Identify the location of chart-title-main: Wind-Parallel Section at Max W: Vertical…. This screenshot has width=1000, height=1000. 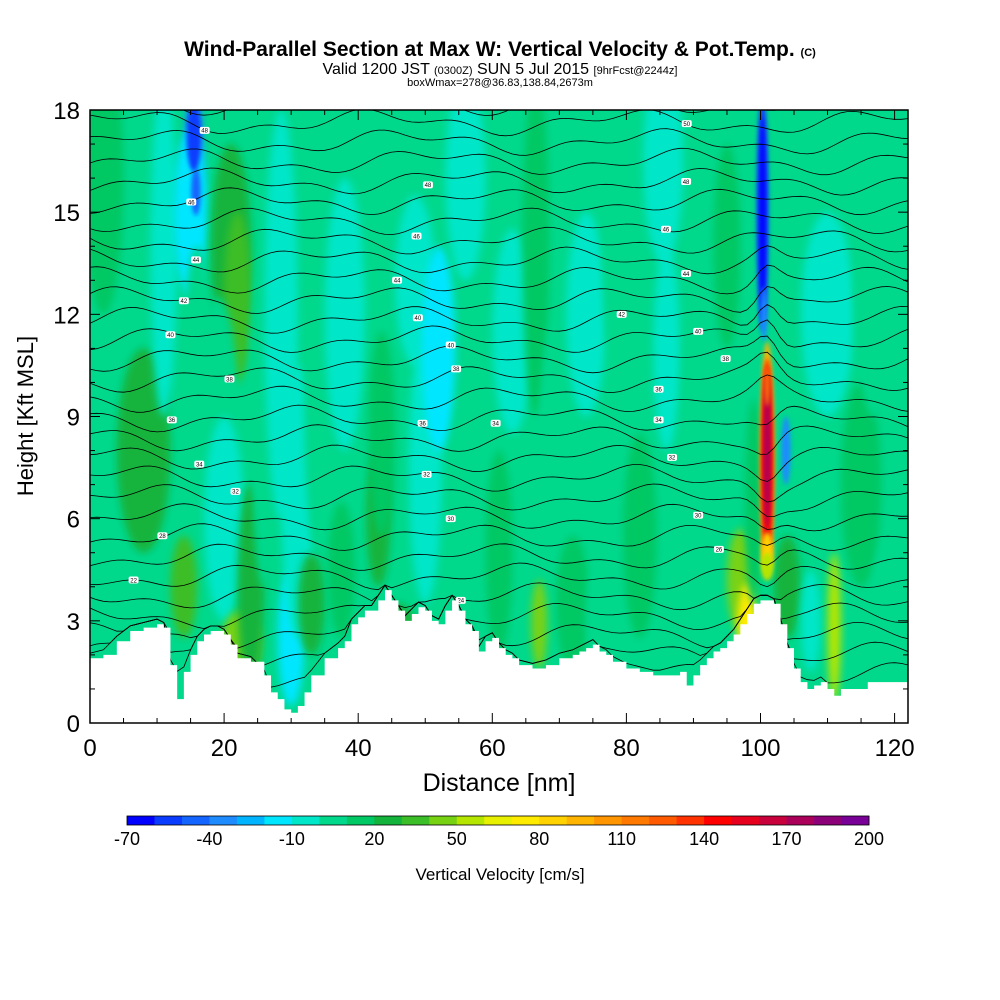
(489, 49).